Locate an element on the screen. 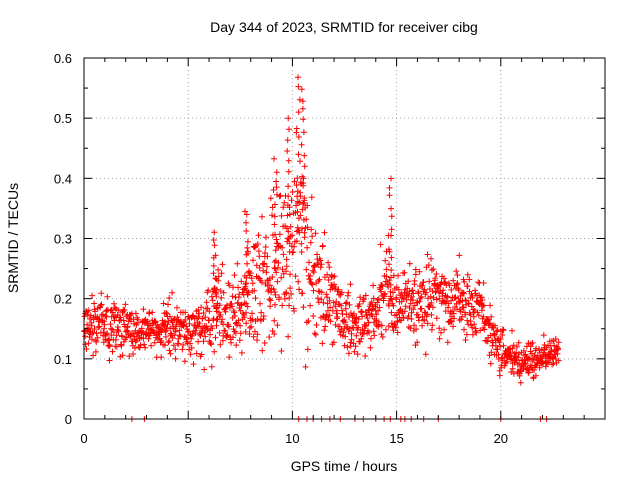  x-tick-label: 10 is located at coordinates (292, 438).